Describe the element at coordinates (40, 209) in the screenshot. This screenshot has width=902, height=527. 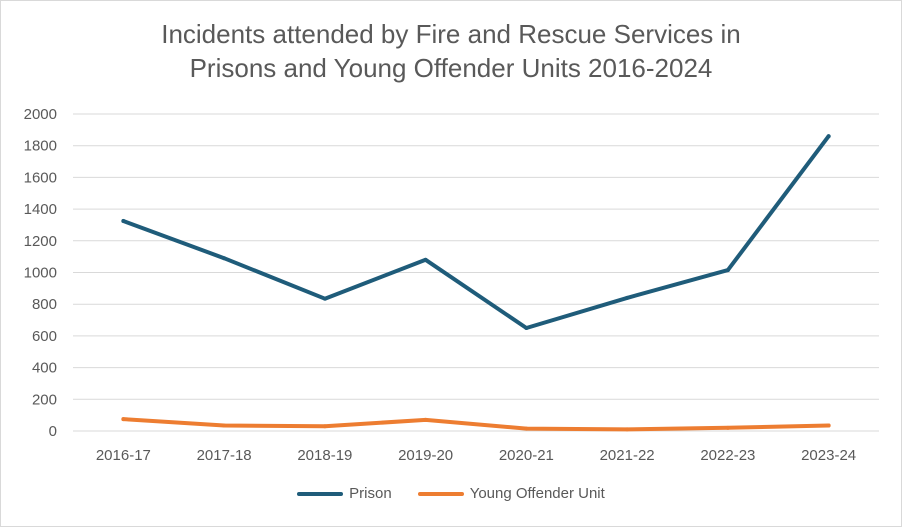
I see `y-tick-label-1400: 1400` at that location.